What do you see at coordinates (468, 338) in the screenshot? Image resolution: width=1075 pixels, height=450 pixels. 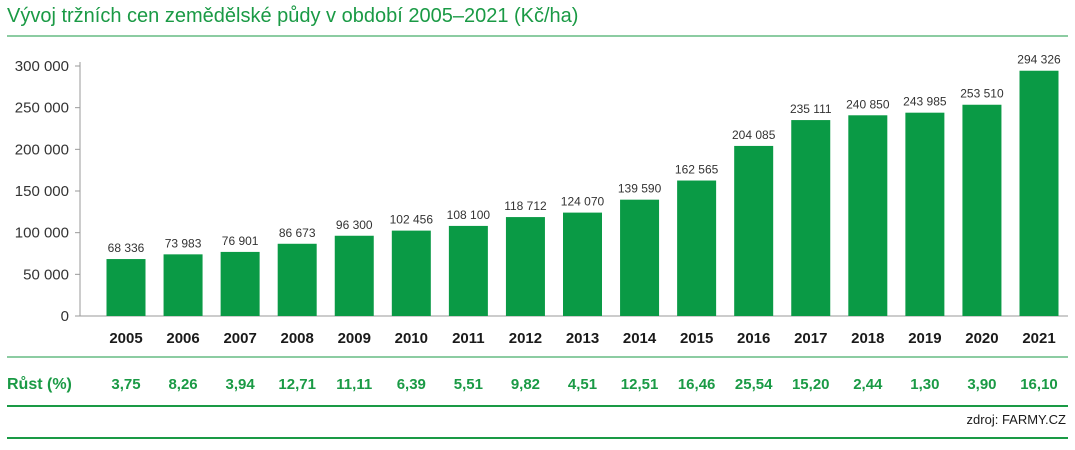 I see `x-tick-label: 2011` at bounding box center [468, 338].